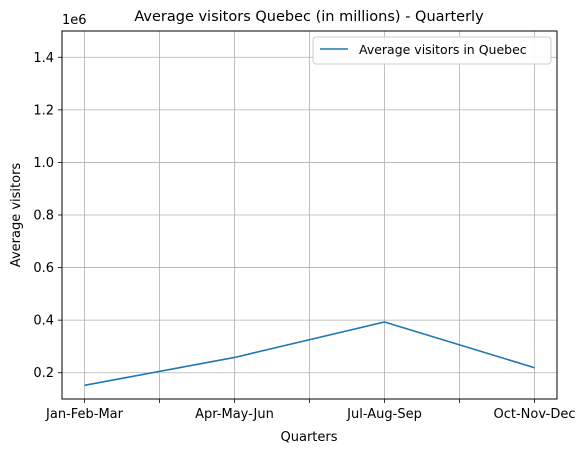 This screenshot has width=588, height=453. What do you see at coordinates (16, 215) in the screenshot?
I see `y-axis-label: Average visitors` at bounding box center [16, 215].